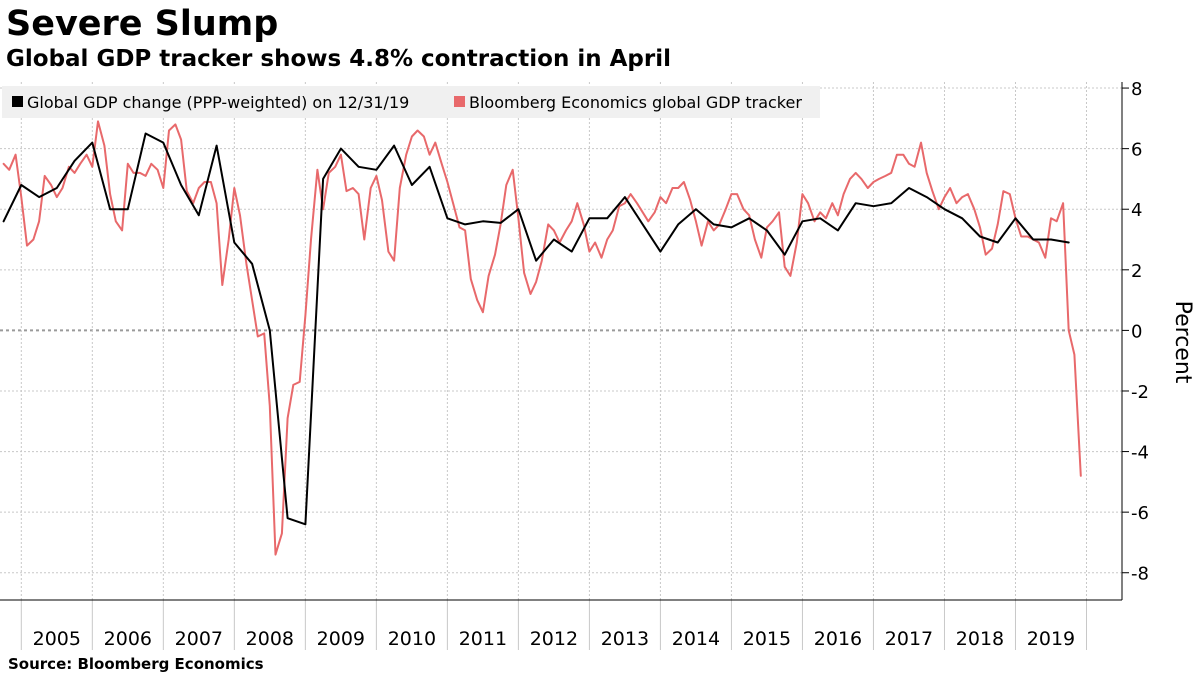  Describe the element at coordinates (17, 101) in the screenshot. I see `legend-swatch-global-gdp-change` at that location.